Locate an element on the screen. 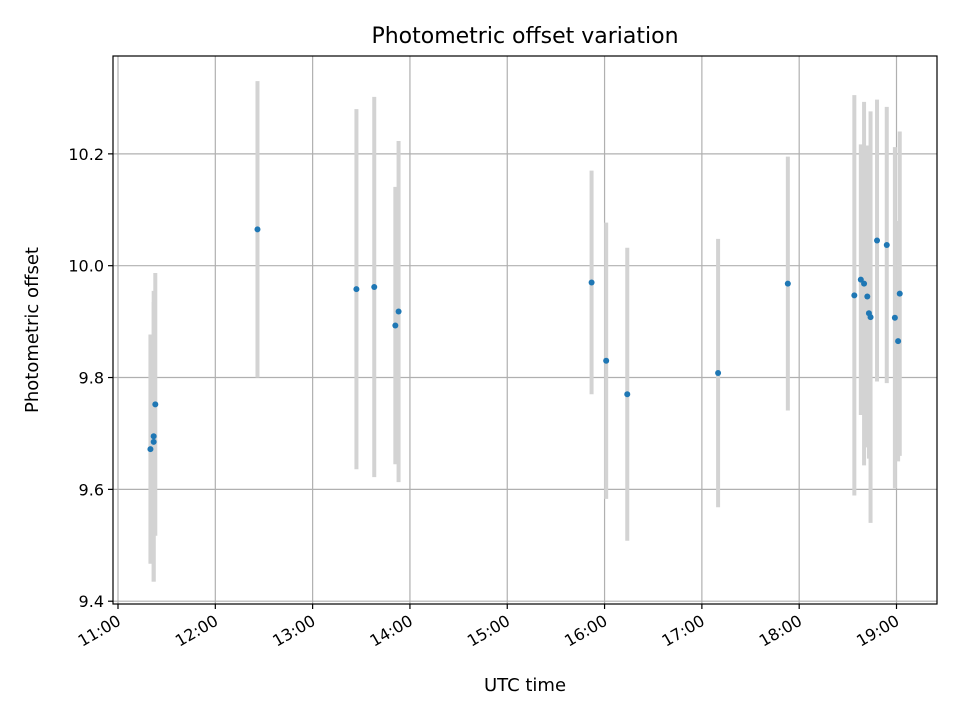  x-tick-label: 17:00 is located at coordinates (682, 631).